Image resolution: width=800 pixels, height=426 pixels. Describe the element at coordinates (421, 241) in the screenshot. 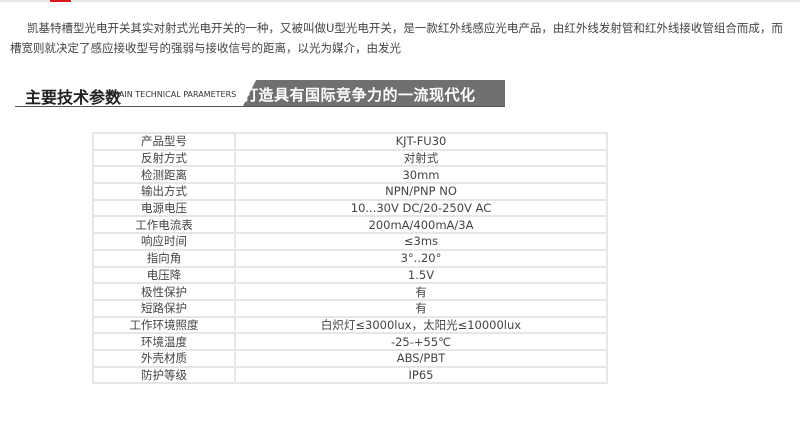

I see `param-value: ≤3ms` at that location.